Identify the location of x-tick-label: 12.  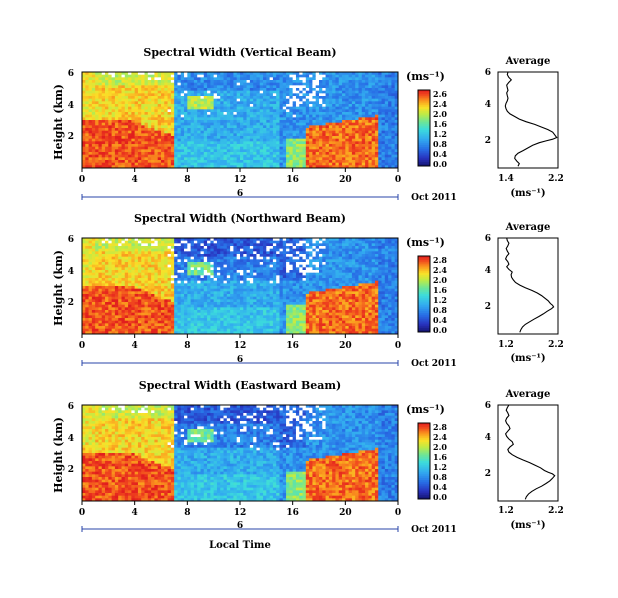
(240, 180).